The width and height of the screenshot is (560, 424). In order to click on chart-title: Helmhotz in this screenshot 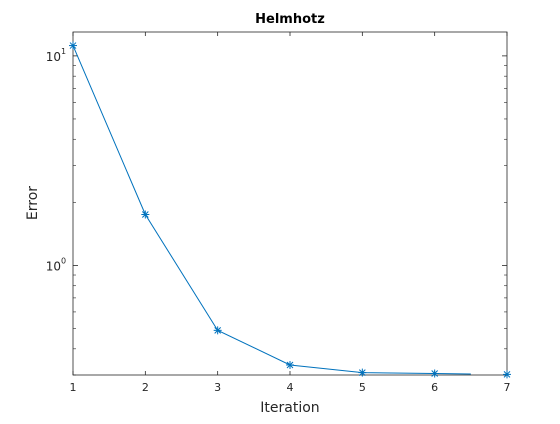, I will do `click(290, 19)`.